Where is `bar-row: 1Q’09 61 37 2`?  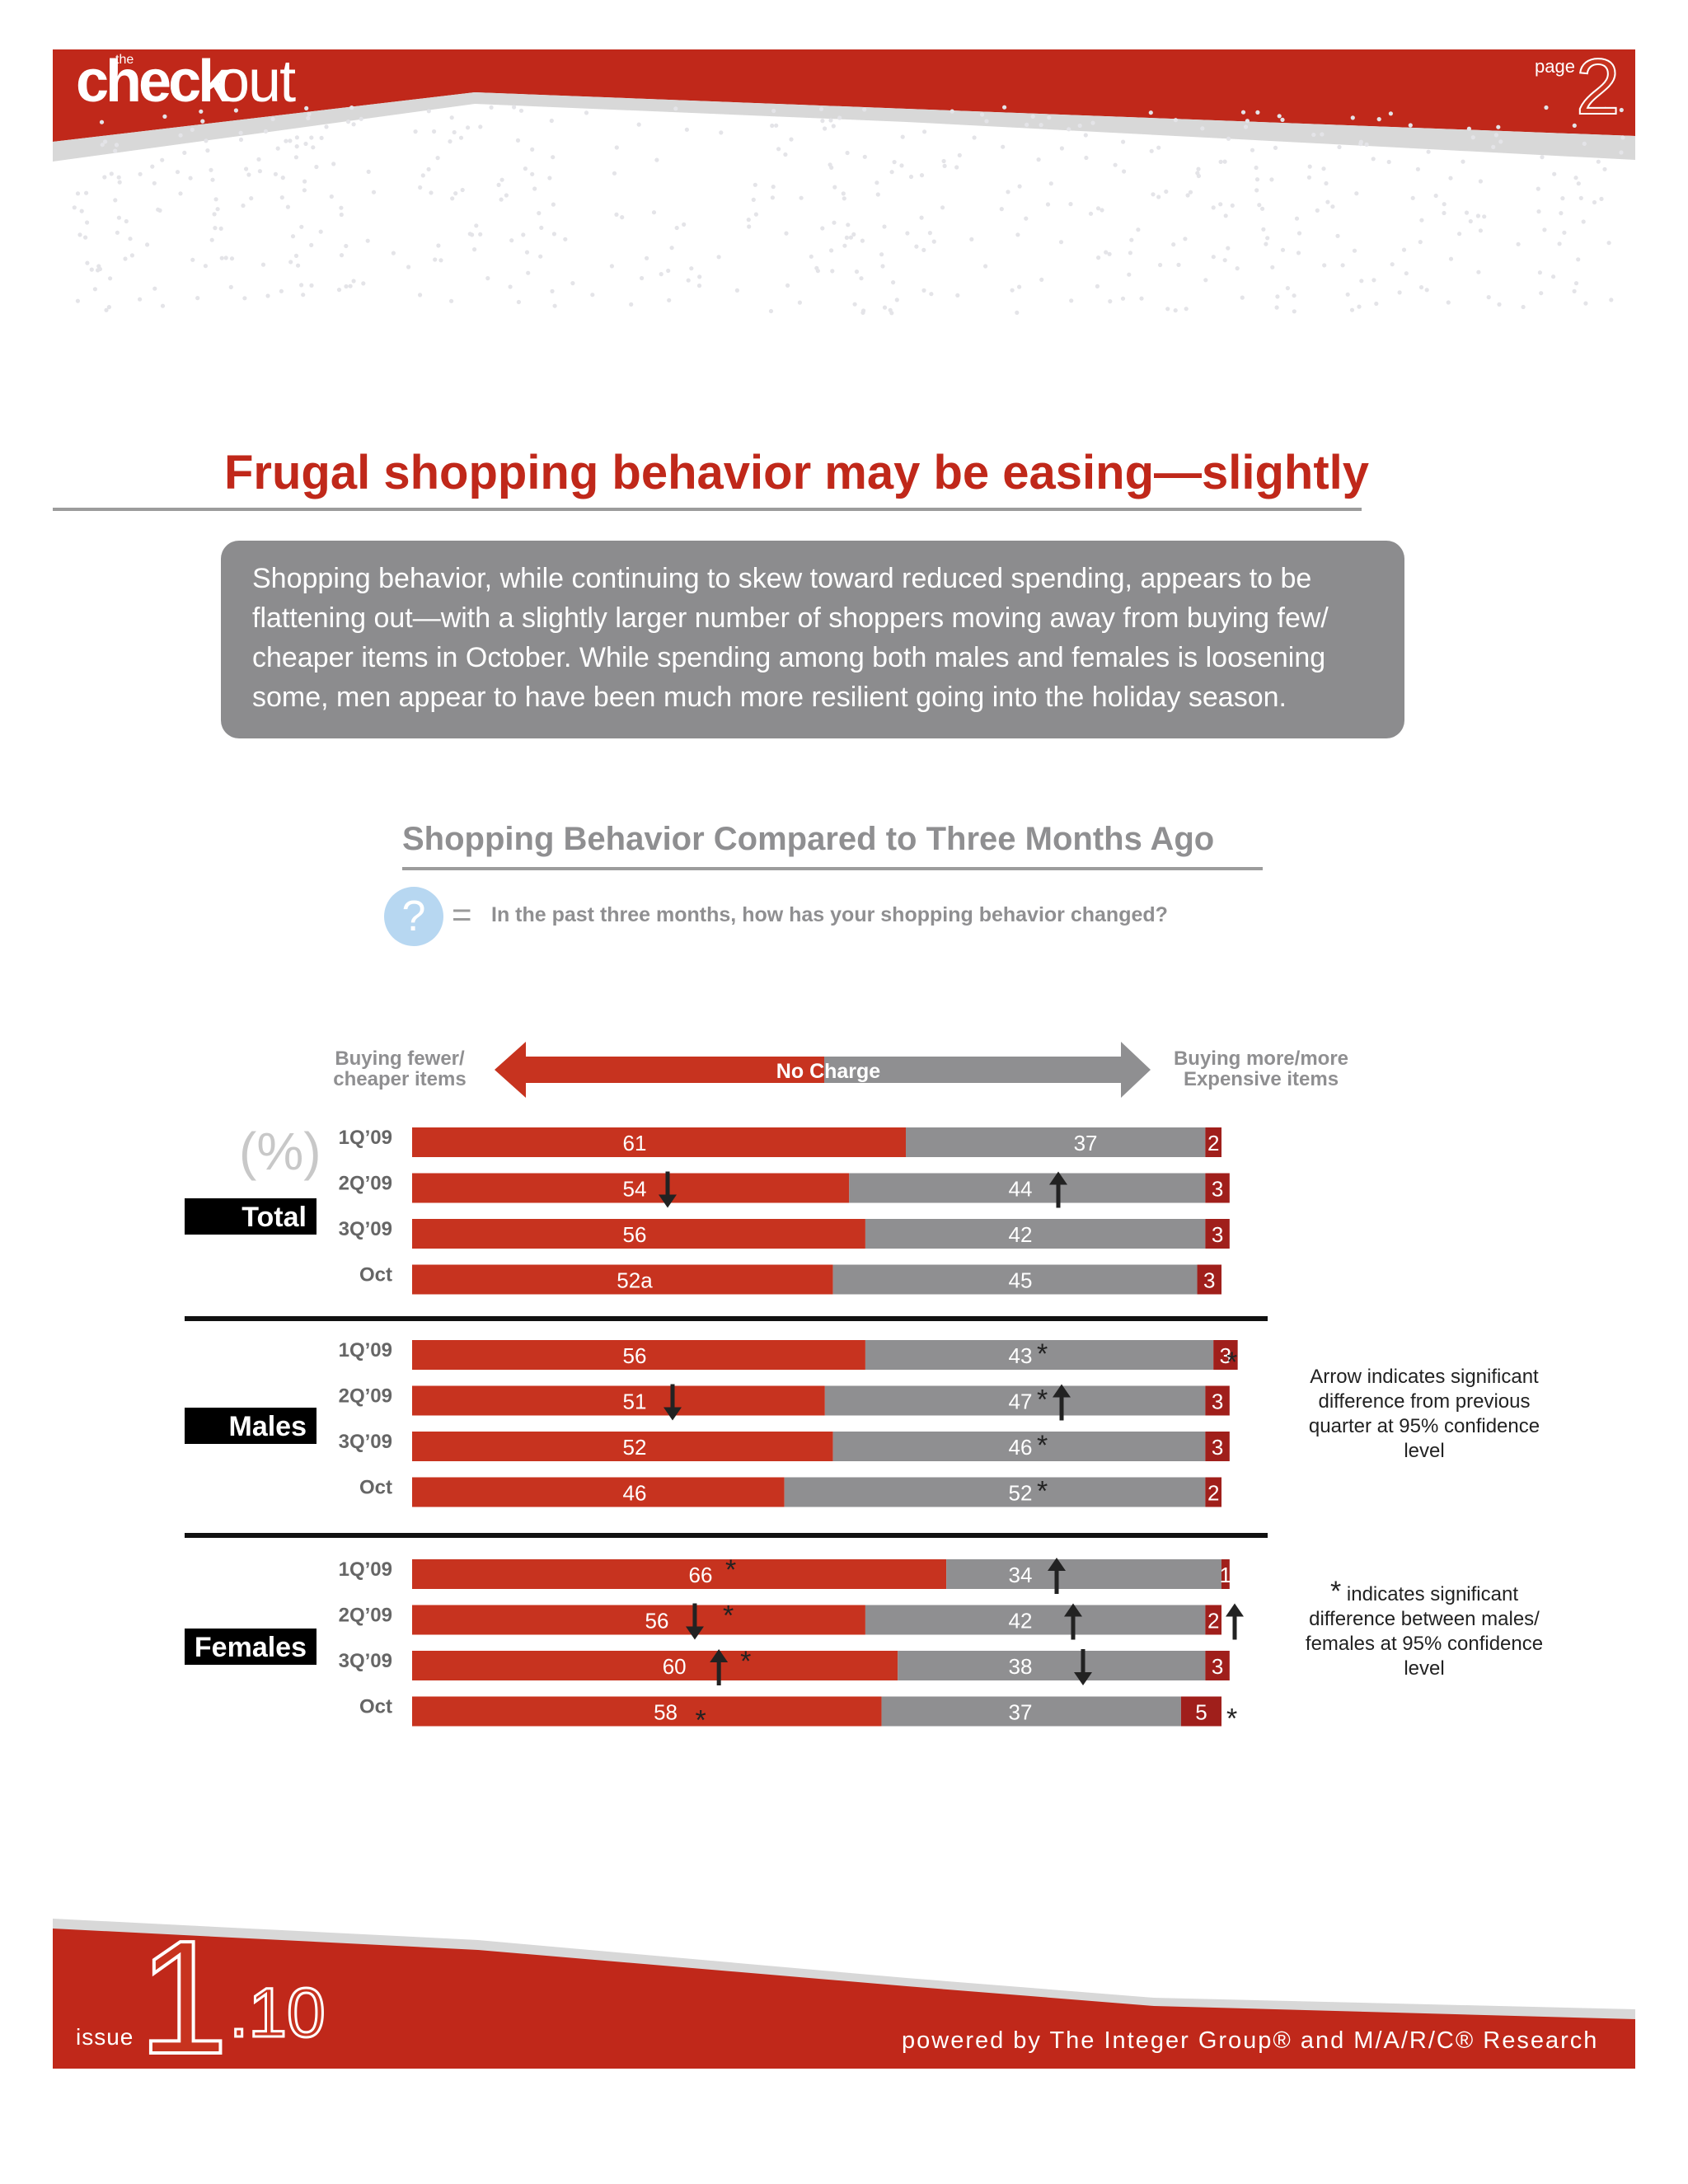 bar-row: 1Q’09 61 37 2 is located at coordinates (780, 1142).